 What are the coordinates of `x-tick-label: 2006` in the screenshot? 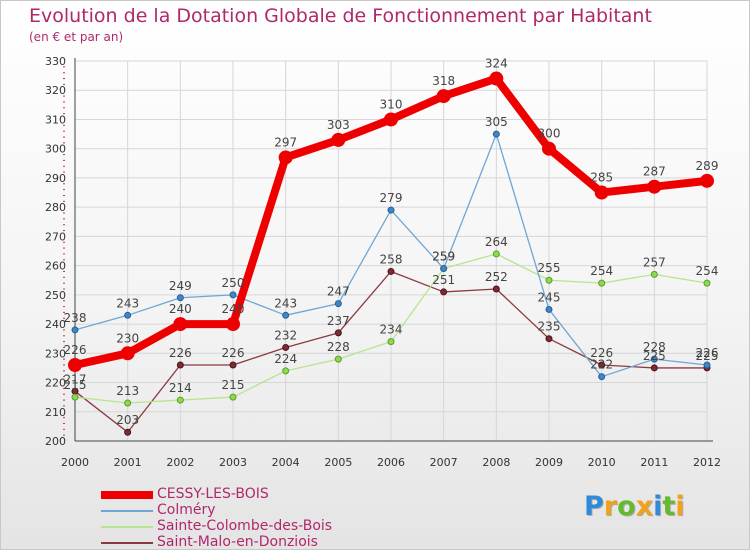 It's located at (391, 462).